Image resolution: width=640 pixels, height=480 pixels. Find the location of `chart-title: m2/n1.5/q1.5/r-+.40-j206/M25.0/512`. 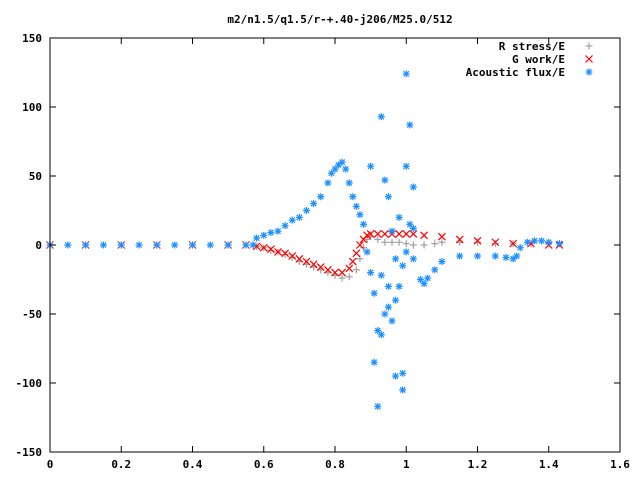

chart-title: m2/n1.5/q1.5/r-+.40-j206/M25.0/512 is located at coordinates (339, 19).